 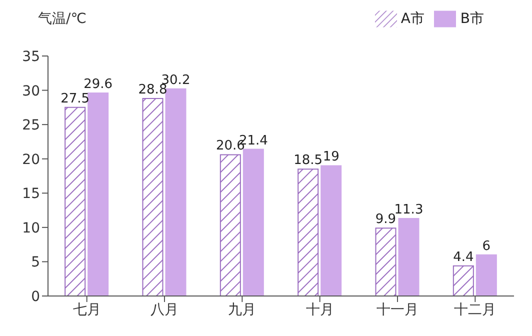 I want to click on data-label: 4.4, so click(x=463, y=257).